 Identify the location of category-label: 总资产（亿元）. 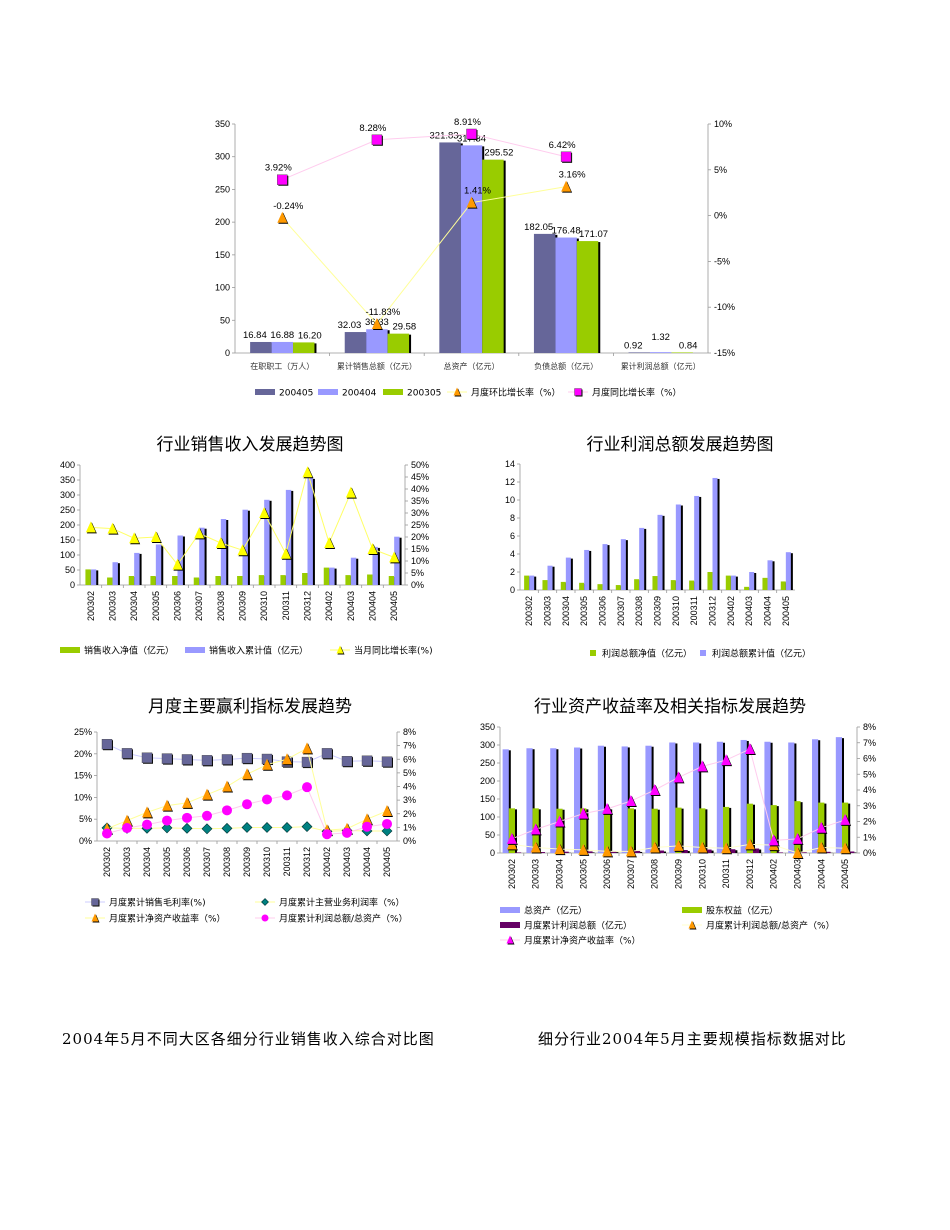
(472, 366).